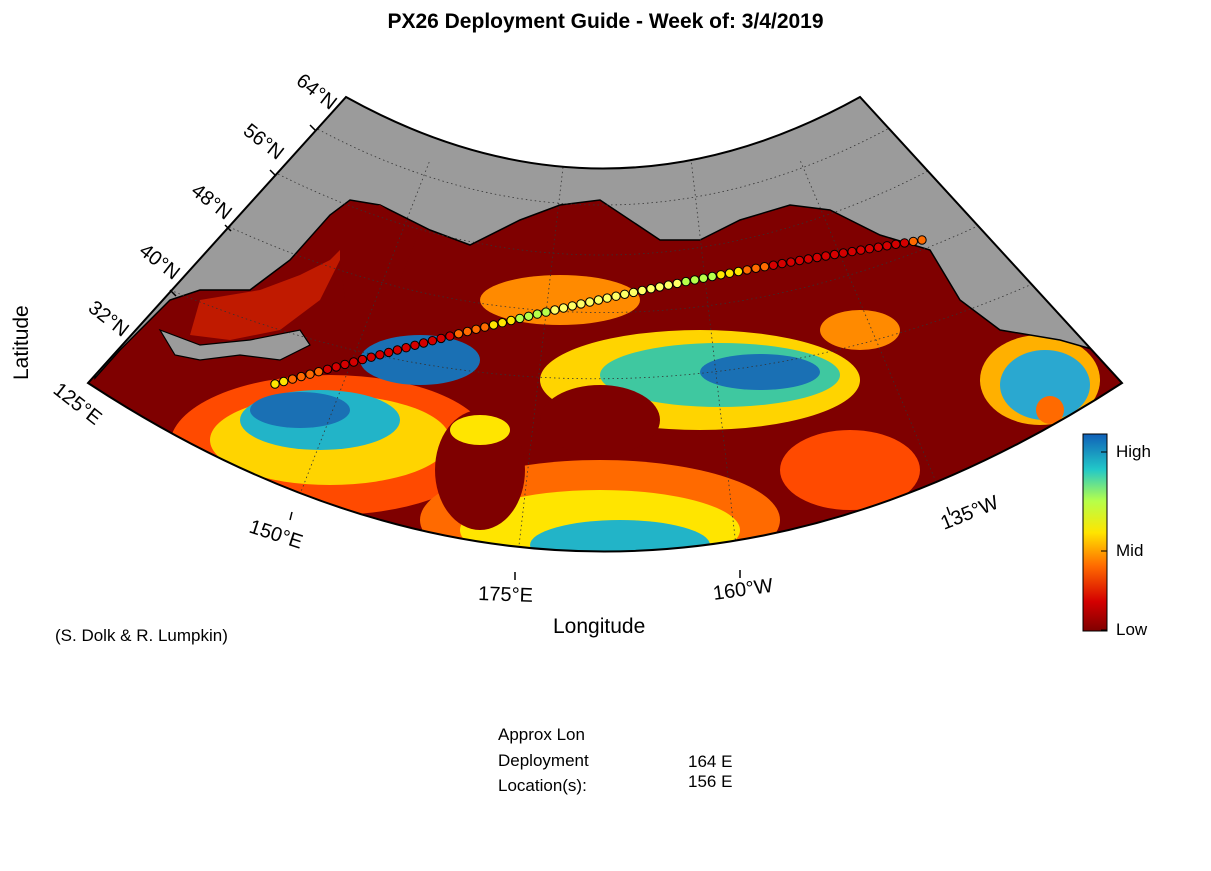  What do you see at coordinates (970, 513) in the screenshot?
I see `lon-label-135w: 135°W` at bounding box center [970, 513].